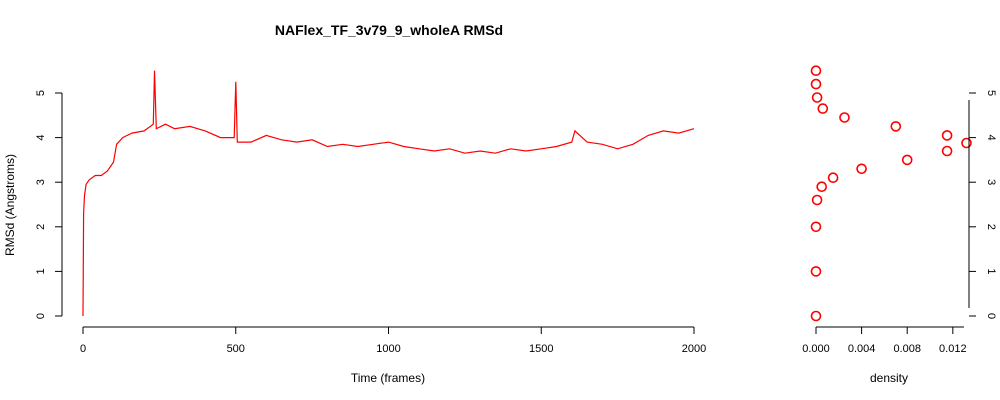 Image resolution: width=1000 pixels, height=400 pixels. I want to click on density-y-tick-label: 1, so click(991, 271).